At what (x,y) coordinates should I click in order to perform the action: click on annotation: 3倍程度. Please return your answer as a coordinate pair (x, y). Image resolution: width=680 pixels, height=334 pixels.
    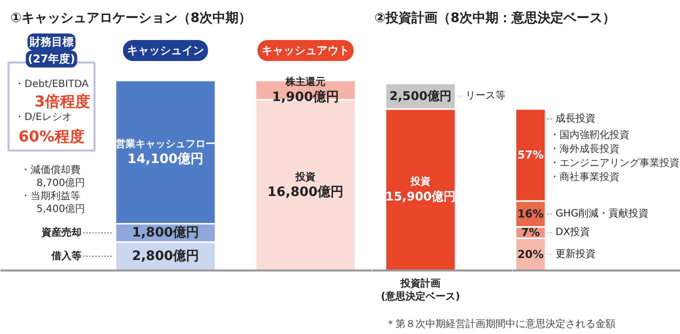
    Looking at the image, I should click on (62, 101).